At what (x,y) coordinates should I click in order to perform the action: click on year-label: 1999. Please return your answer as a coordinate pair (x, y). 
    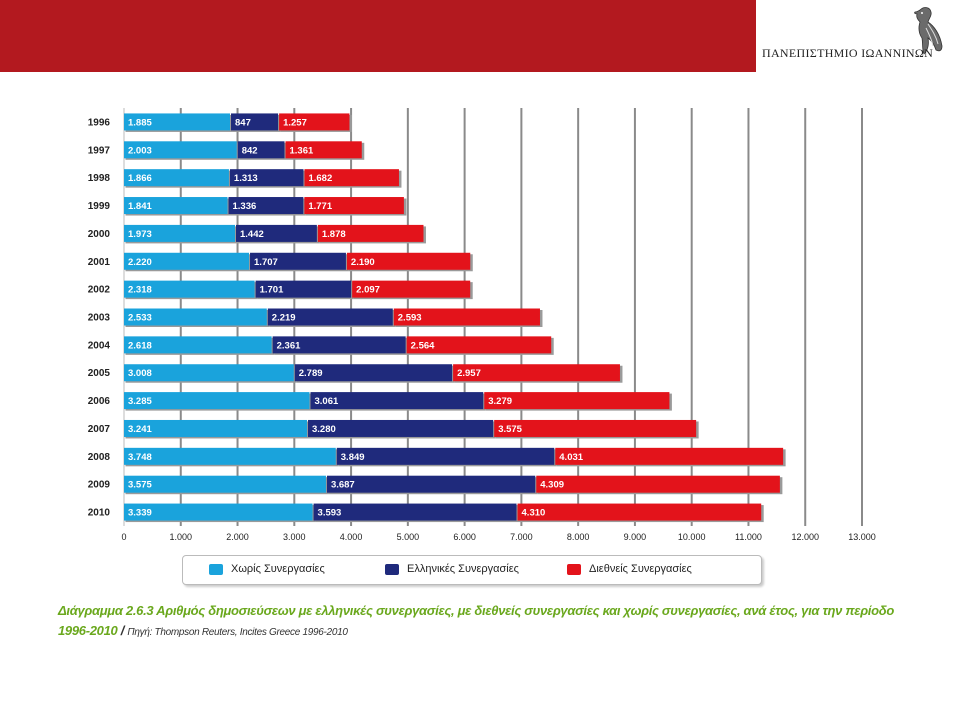
    Looking at the image, I should click on (99, 206).